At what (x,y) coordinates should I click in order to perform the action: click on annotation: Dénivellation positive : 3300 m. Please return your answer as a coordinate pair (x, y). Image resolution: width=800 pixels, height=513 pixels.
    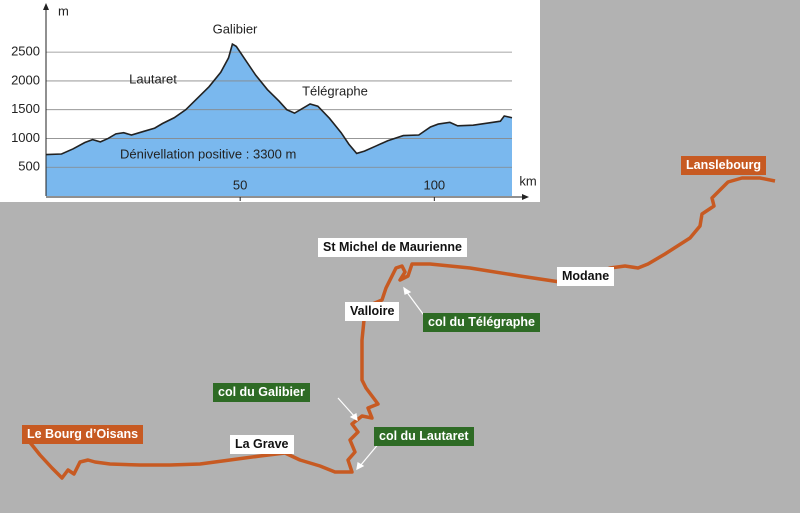
    Looking at the image, I should click on (208, 153).